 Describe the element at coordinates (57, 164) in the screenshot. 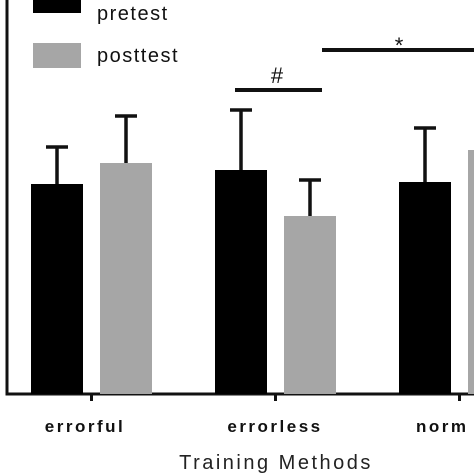

I see `error-bar-pretest-errorful` at that location.